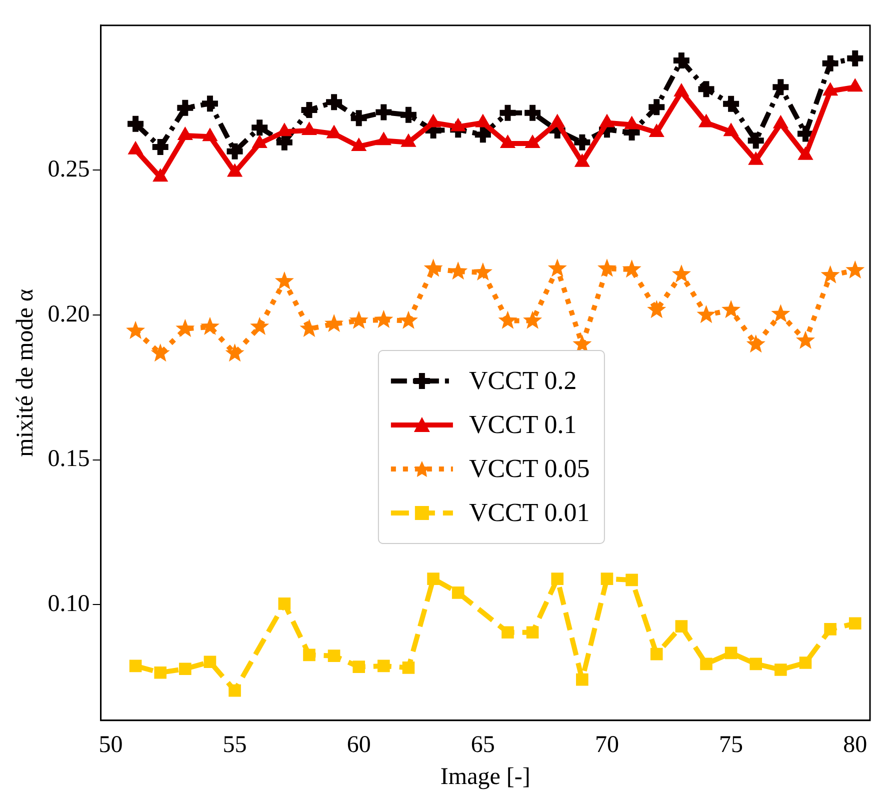 Image resolution: width=892 pixels, height=800 pixels. I want to click on y-tick-label: 0.10, so click(69, 603).